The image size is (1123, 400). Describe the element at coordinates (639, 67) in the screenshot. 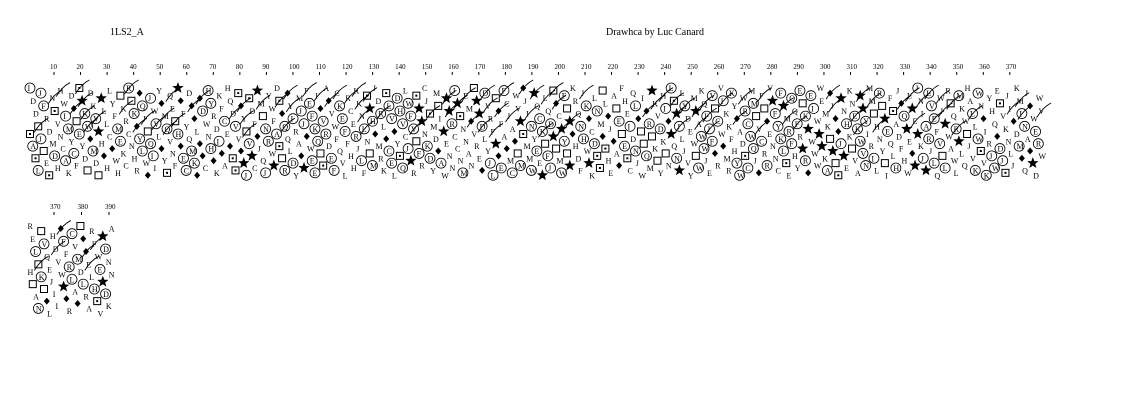

I see `tick-label: 230` at that location.